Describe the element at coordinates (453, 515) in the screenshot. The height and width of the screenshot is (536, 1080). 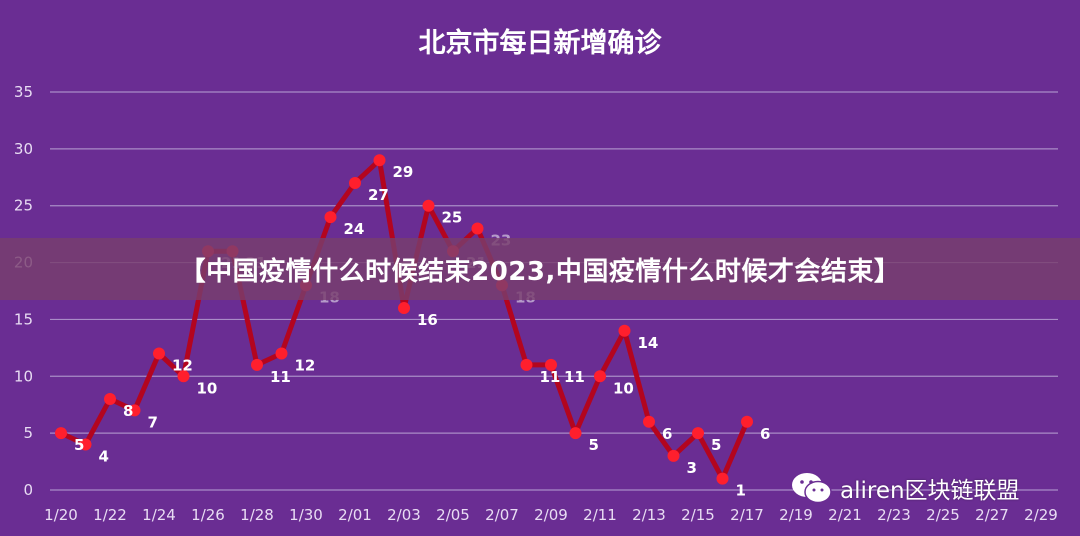
I see `x-tick-label: 2/05` at that location.